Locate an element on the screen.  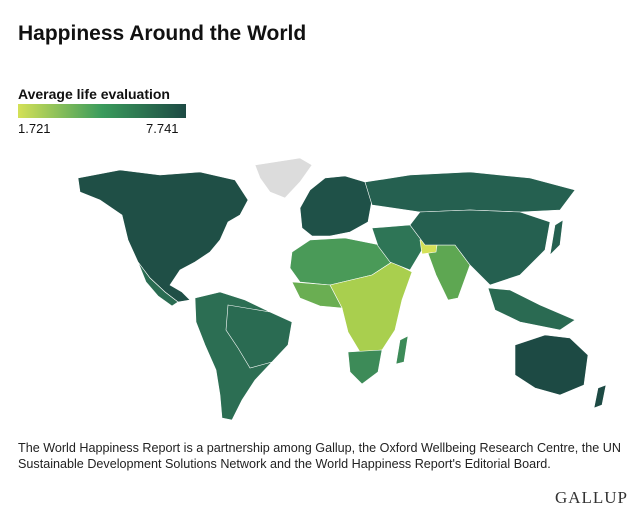
legend-gradient is located at coordinates (102, 111).